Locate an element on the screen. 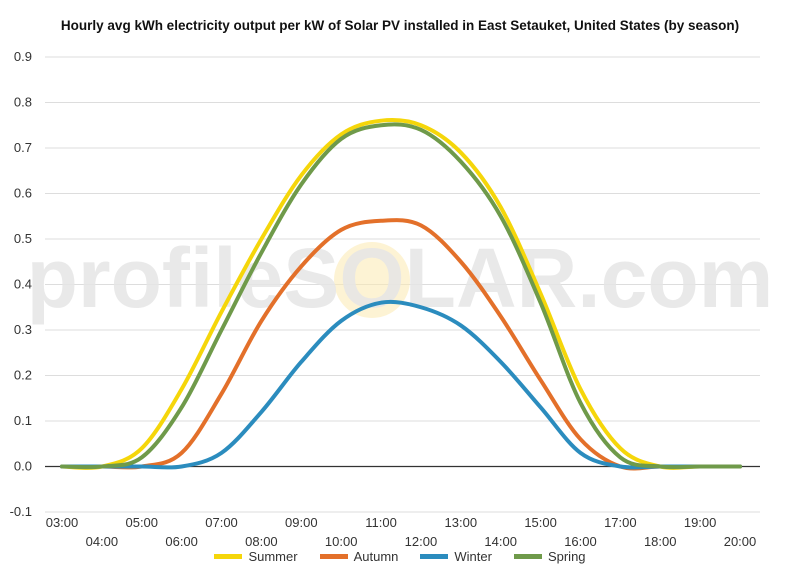 The image size is (800, 570). y-tick-label: 0.9 is located at coordinates (23, 56).